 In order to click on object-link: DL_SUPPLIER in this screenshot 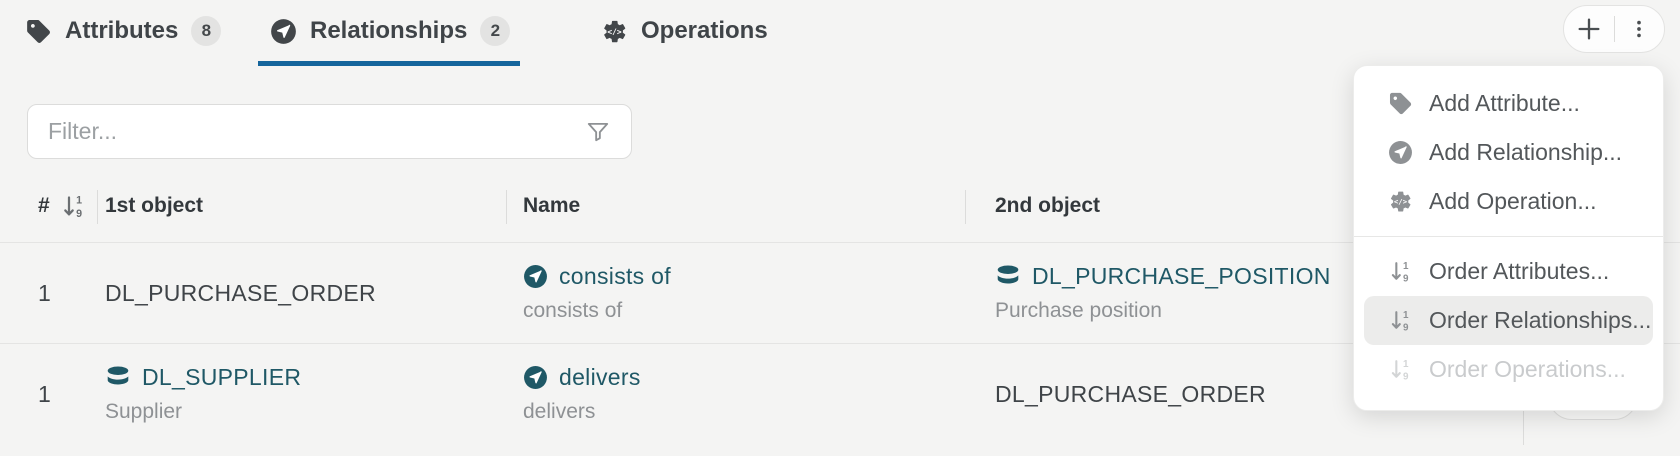, I will do `click(222, 376)`.